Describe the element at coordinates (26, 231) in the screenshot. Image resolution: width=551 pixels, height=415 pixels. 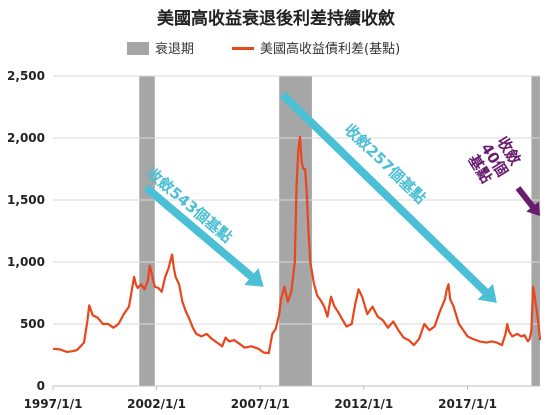
I see `y-axis-ticks: 0 500 1,000 1,500 2,000 2,500` at that location.